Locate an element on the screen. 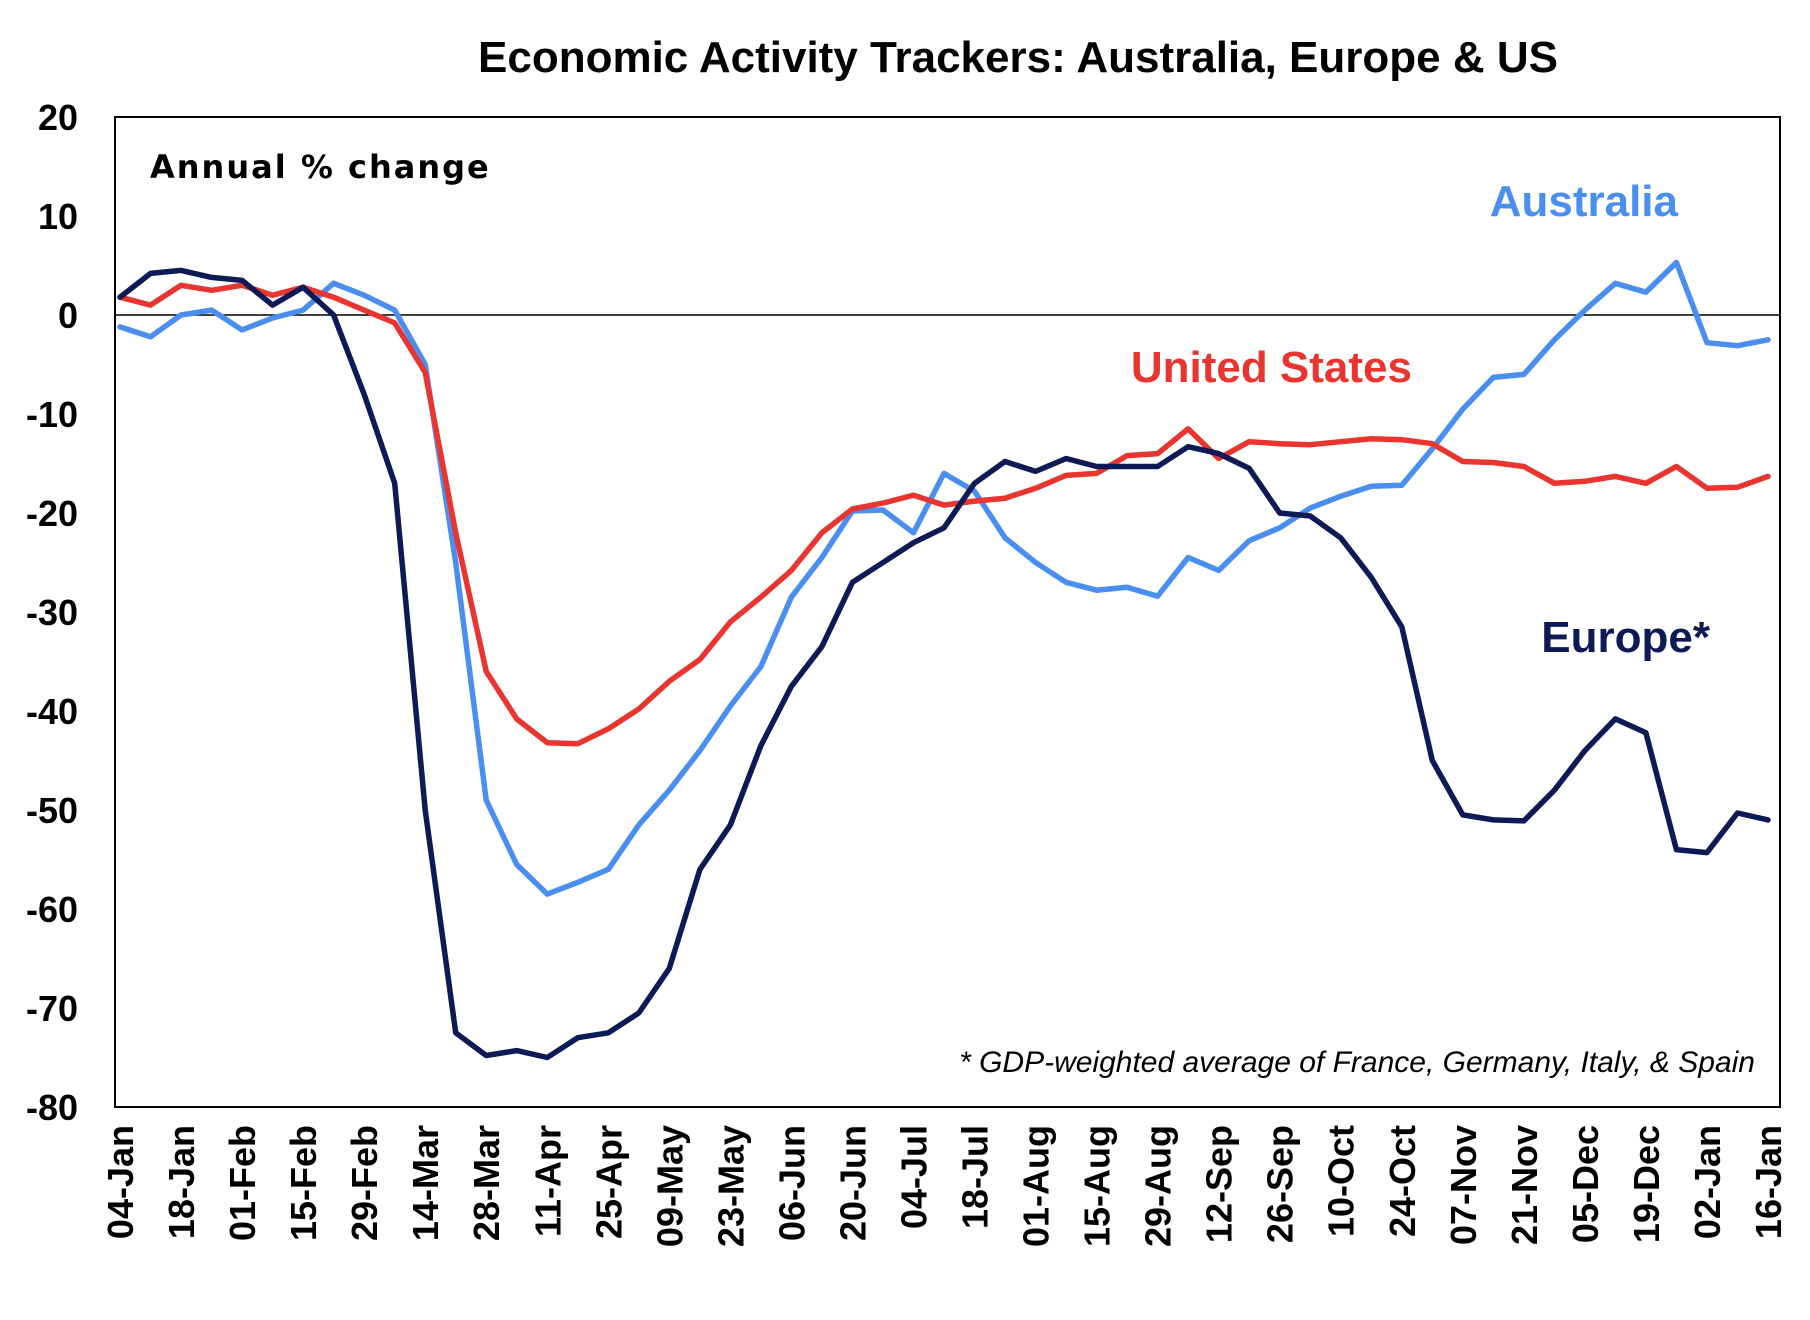 This screenshot has width=1810, height=1320. x-tick-label: 28-Mar is located at coordinates (486, 1183).